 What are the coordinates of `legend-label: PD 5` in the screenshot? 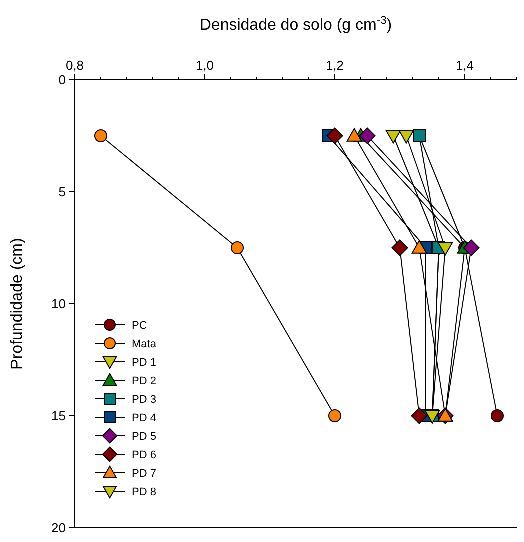 It's located at (144, 437).